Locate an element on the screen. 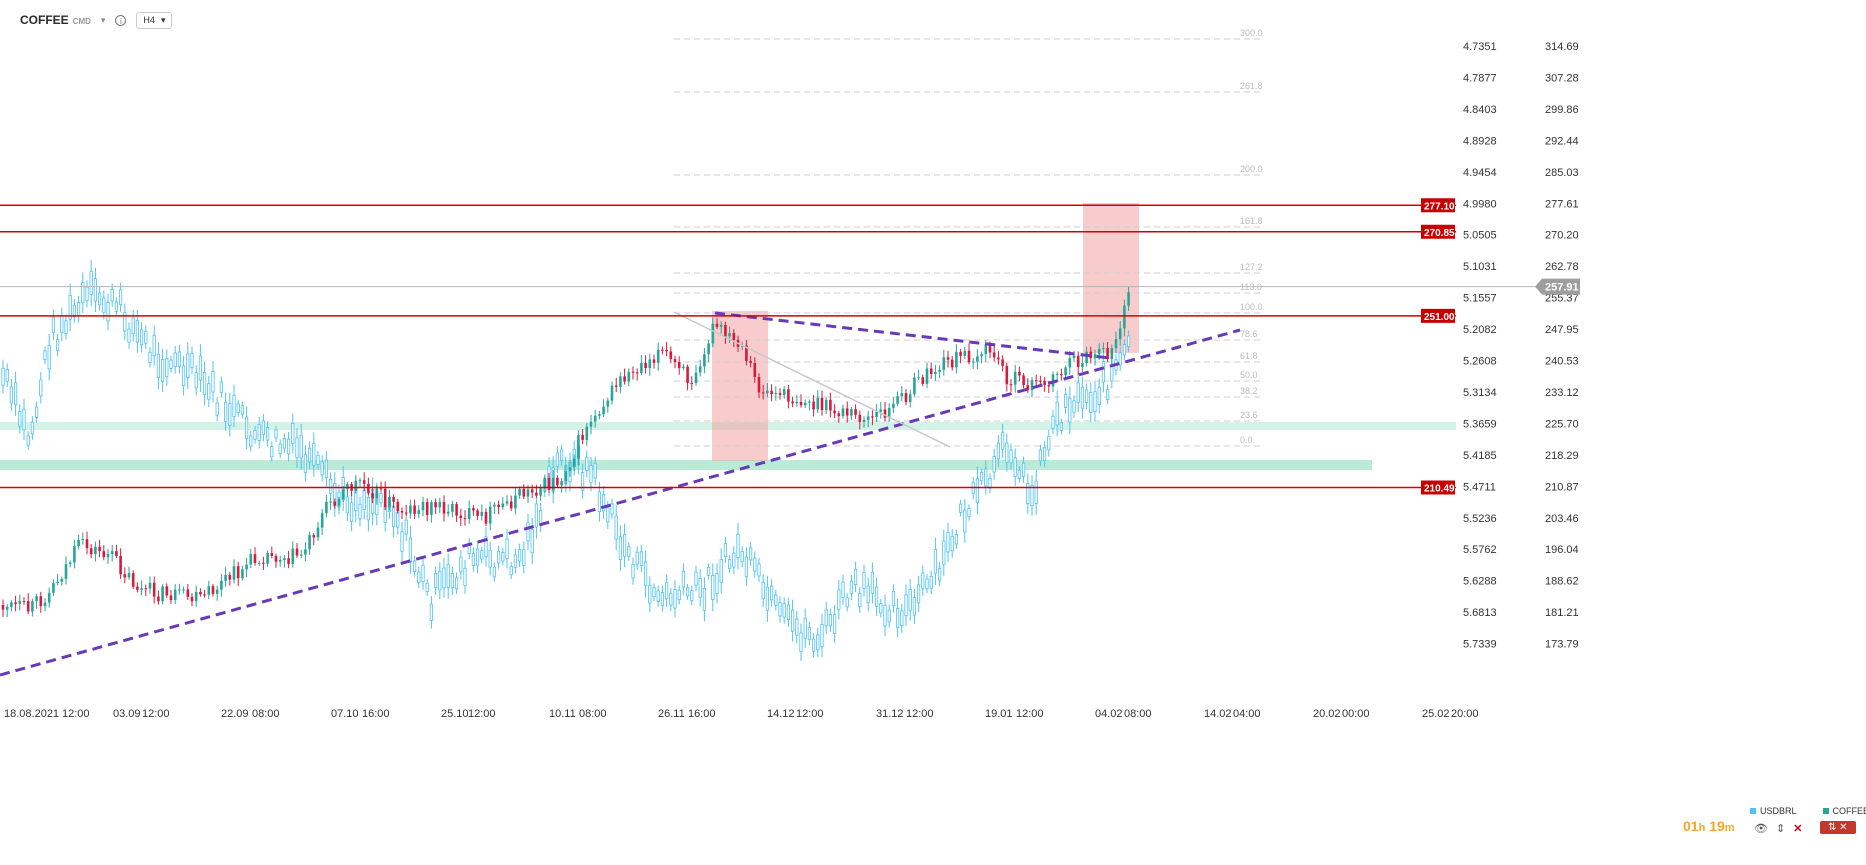 This screenshot has height=865, width=1866. x-axis-tick: 03.09 is located at coordinates (127, 714).